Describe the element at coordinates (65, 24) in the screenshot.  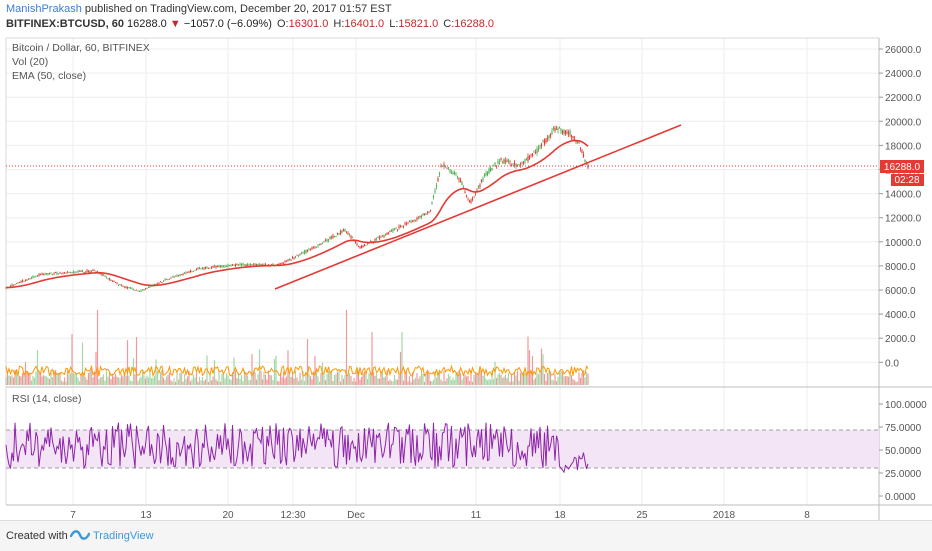
I see `symbol-label: BITFINEX:BTCUSD, 60` at that location.